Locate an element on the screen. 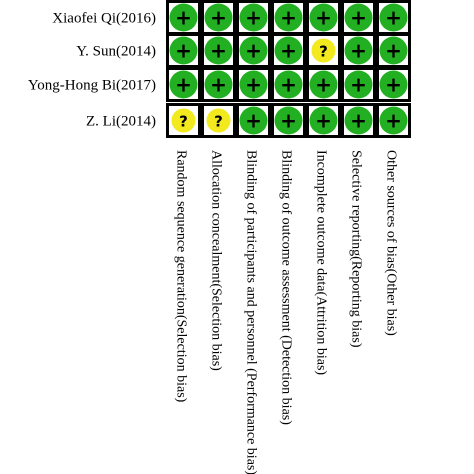  study-label: Y. Sun(2014) is located at coordinates (116, 52).